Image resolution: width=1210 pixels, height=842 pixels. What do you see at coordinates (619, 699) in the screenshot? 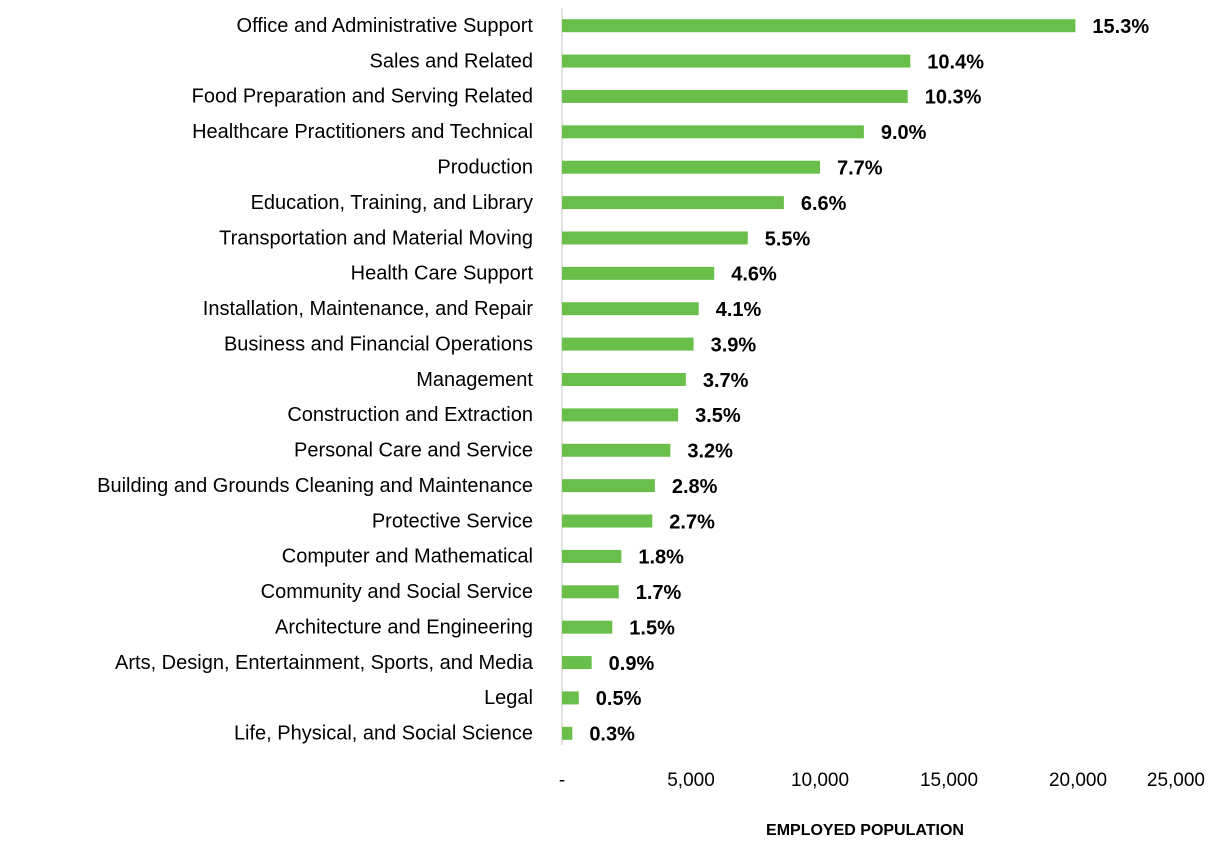
I see `value-label: 0.5%` at bounding box center [619, 699].